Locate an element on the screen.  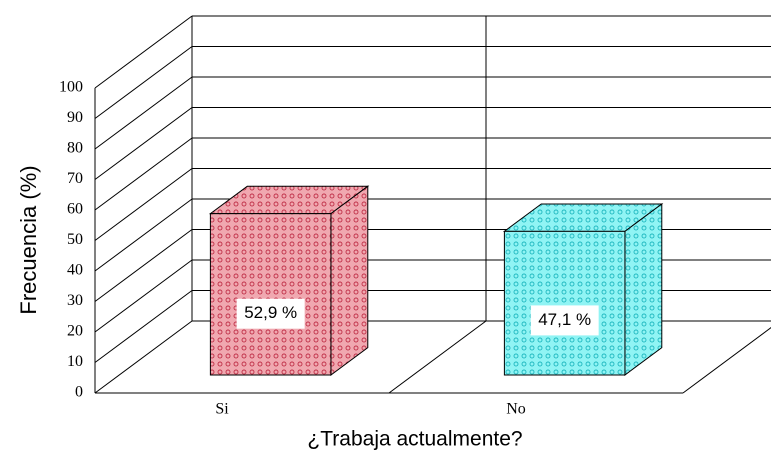
x-axis-title: ¿Trabaja actualmente? is located at coordinates (414, 439).